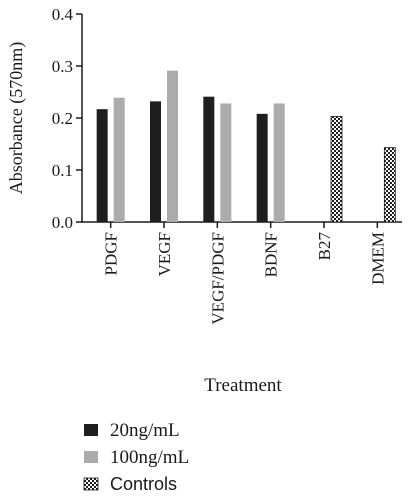 The height and width of the screenshot is (500, 410). Describe the element at coordinates (62, 222) in the screenshot. I see `y-tick-label: 0.0` at that location.